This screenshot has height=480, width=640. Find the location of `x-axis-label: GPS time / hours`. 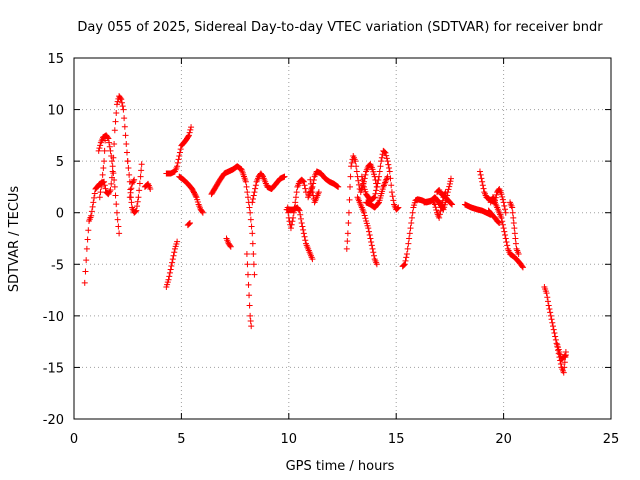

x-axis-label: GPS time / hours is located at coordinates (340, 466).